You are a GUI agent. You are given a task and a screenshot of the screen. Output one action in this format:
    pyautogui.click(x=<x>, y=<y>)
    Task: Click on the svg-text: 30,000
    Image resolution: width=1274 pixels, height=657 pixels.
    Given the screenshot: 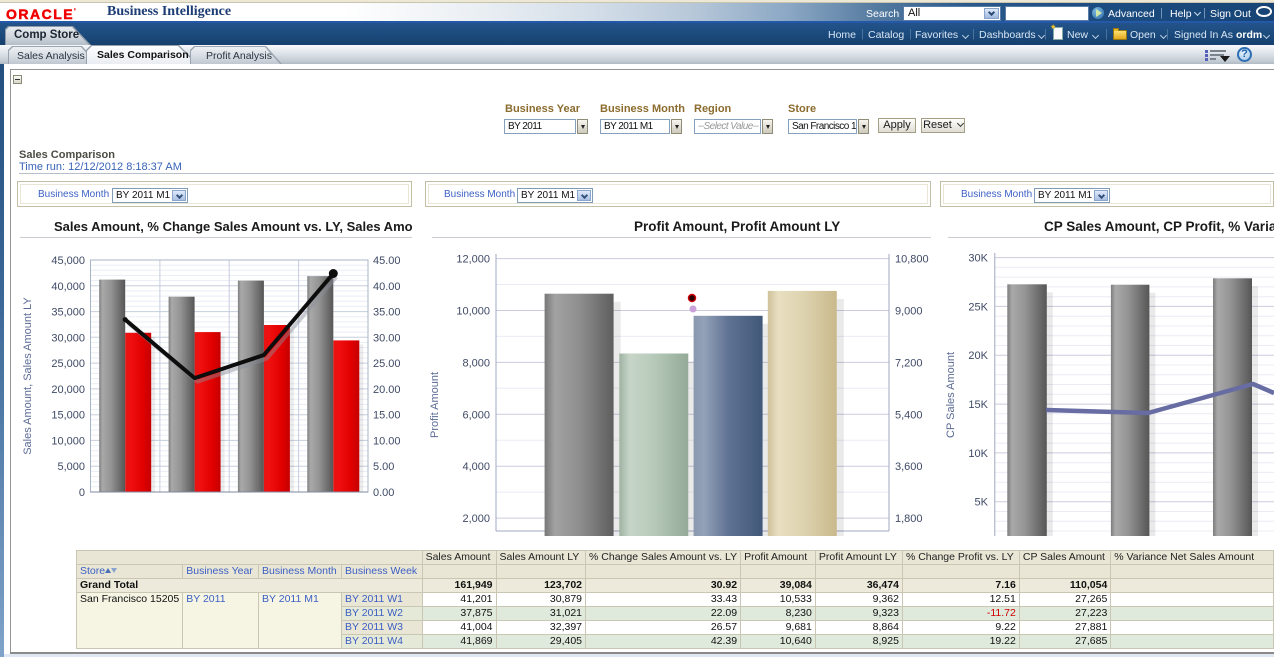 What is the action you would take?
    pyautogui.click(x=68, y=338)
    